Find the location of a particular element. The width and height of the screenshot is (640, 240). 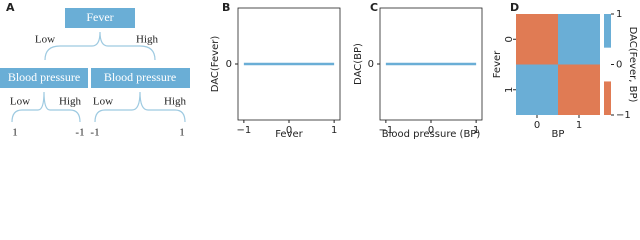

y-axis-label: DAC(Fever) is located at coordinates (215, 64).